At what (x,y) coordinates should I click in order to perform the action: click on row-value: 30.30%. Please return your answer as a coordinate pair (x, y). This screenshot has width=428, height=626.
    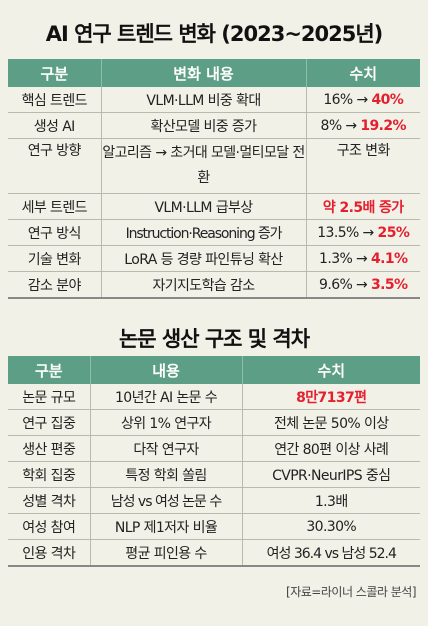
    Looking at the image, I should click on (330, 526).